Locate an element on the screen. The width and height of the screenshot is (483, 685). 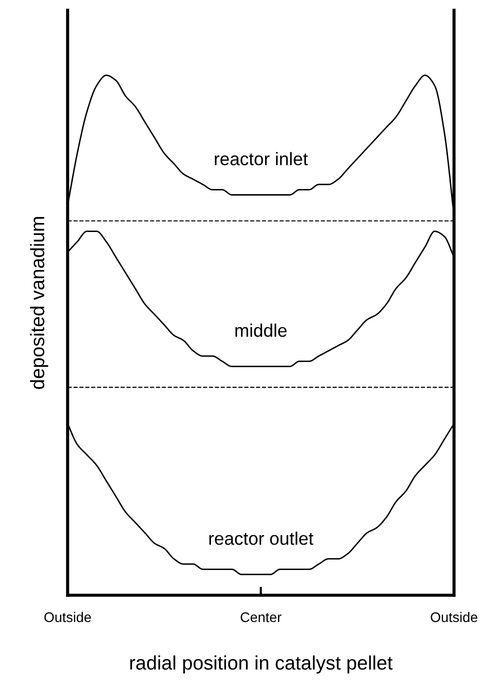
series-label: reactor inlet is located at coordinates (261, 159).